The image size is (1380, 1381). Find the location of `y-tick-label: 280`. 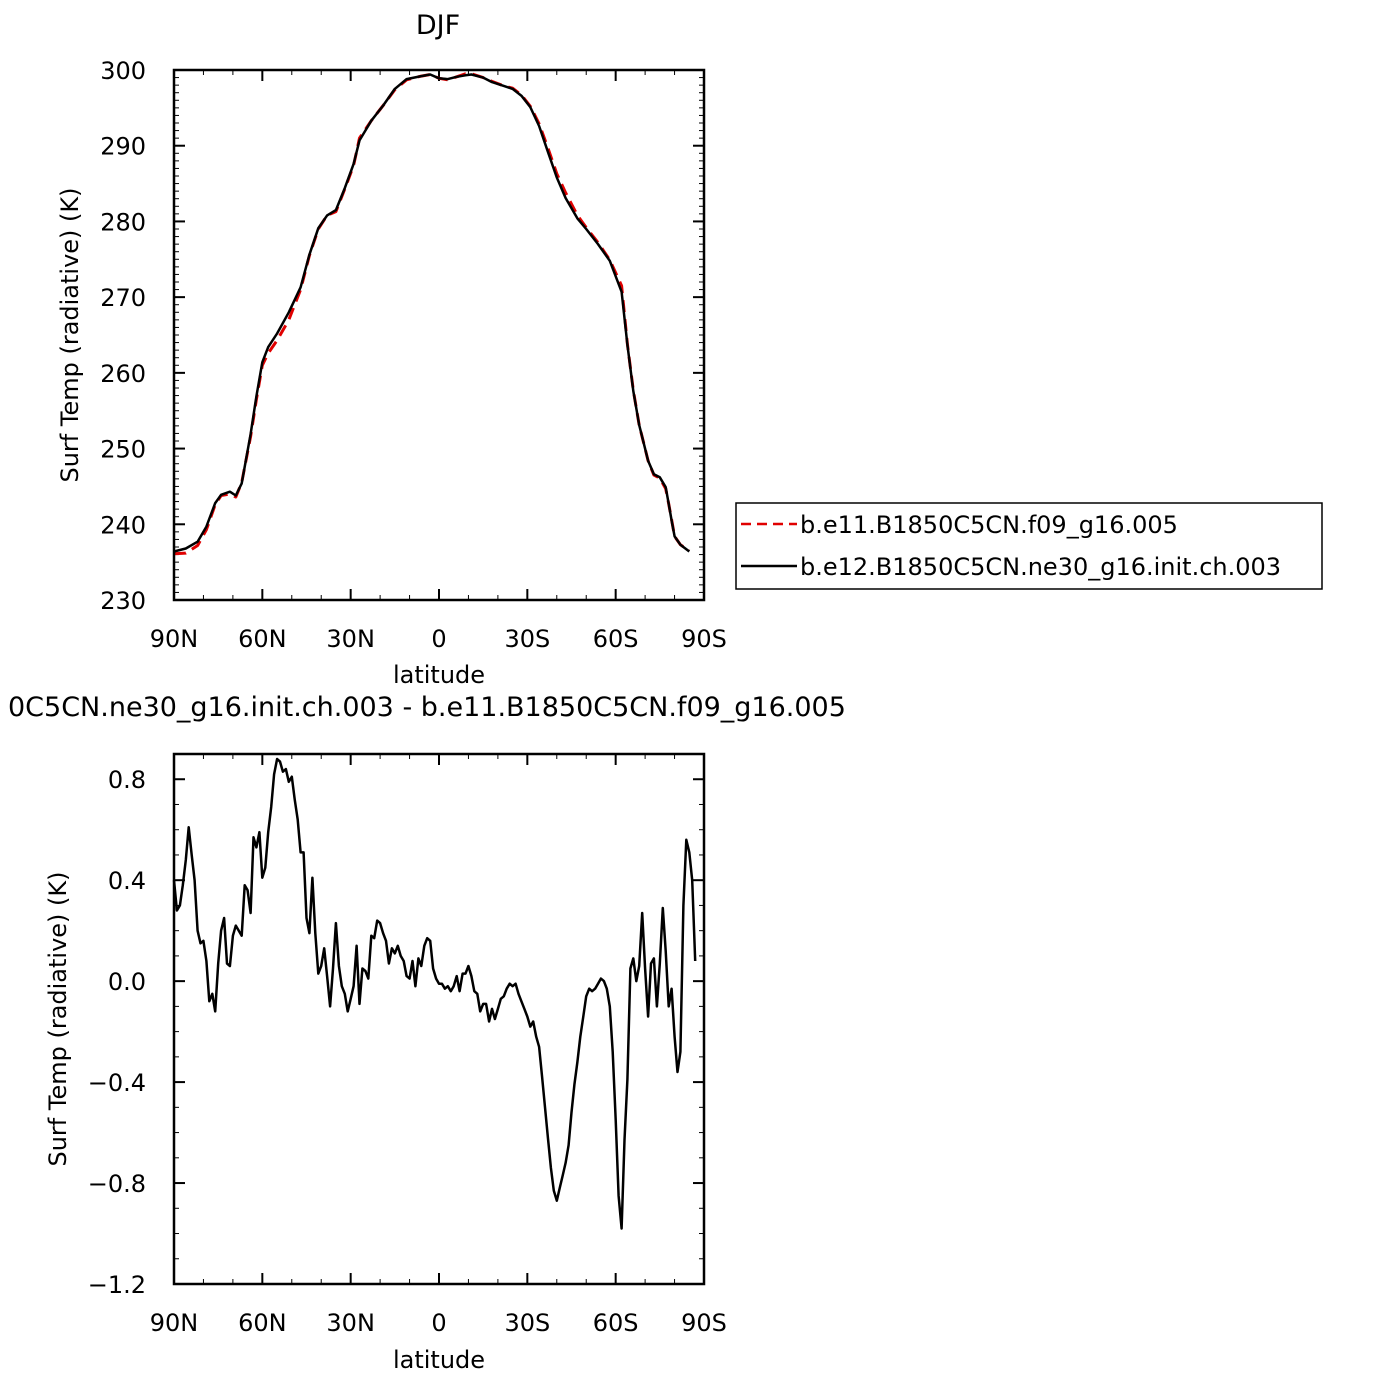

y-tick-label: 280 is located at coordinates (123, 222).